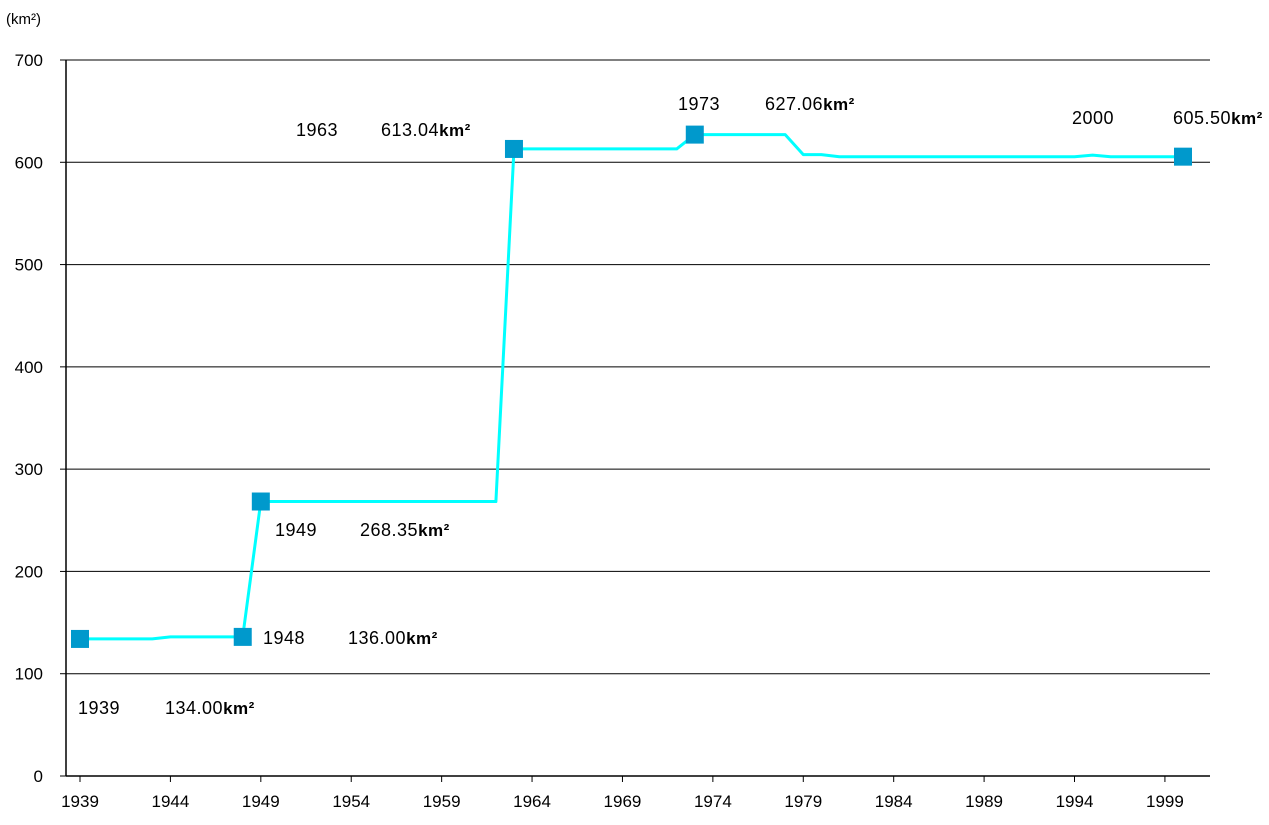 Image resolution: width=1269 pixels, height=825 pixels. I want to click on data-annotation: 1963 613.04km², so click(383, 130).